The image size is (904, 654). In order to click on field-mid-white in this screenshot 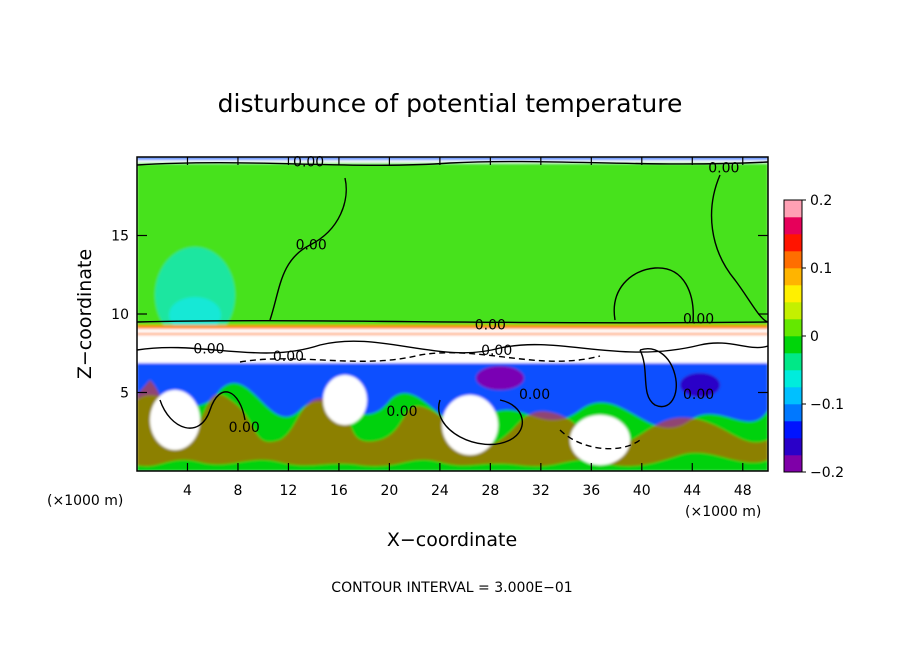, I will do `click(452, 349)`.